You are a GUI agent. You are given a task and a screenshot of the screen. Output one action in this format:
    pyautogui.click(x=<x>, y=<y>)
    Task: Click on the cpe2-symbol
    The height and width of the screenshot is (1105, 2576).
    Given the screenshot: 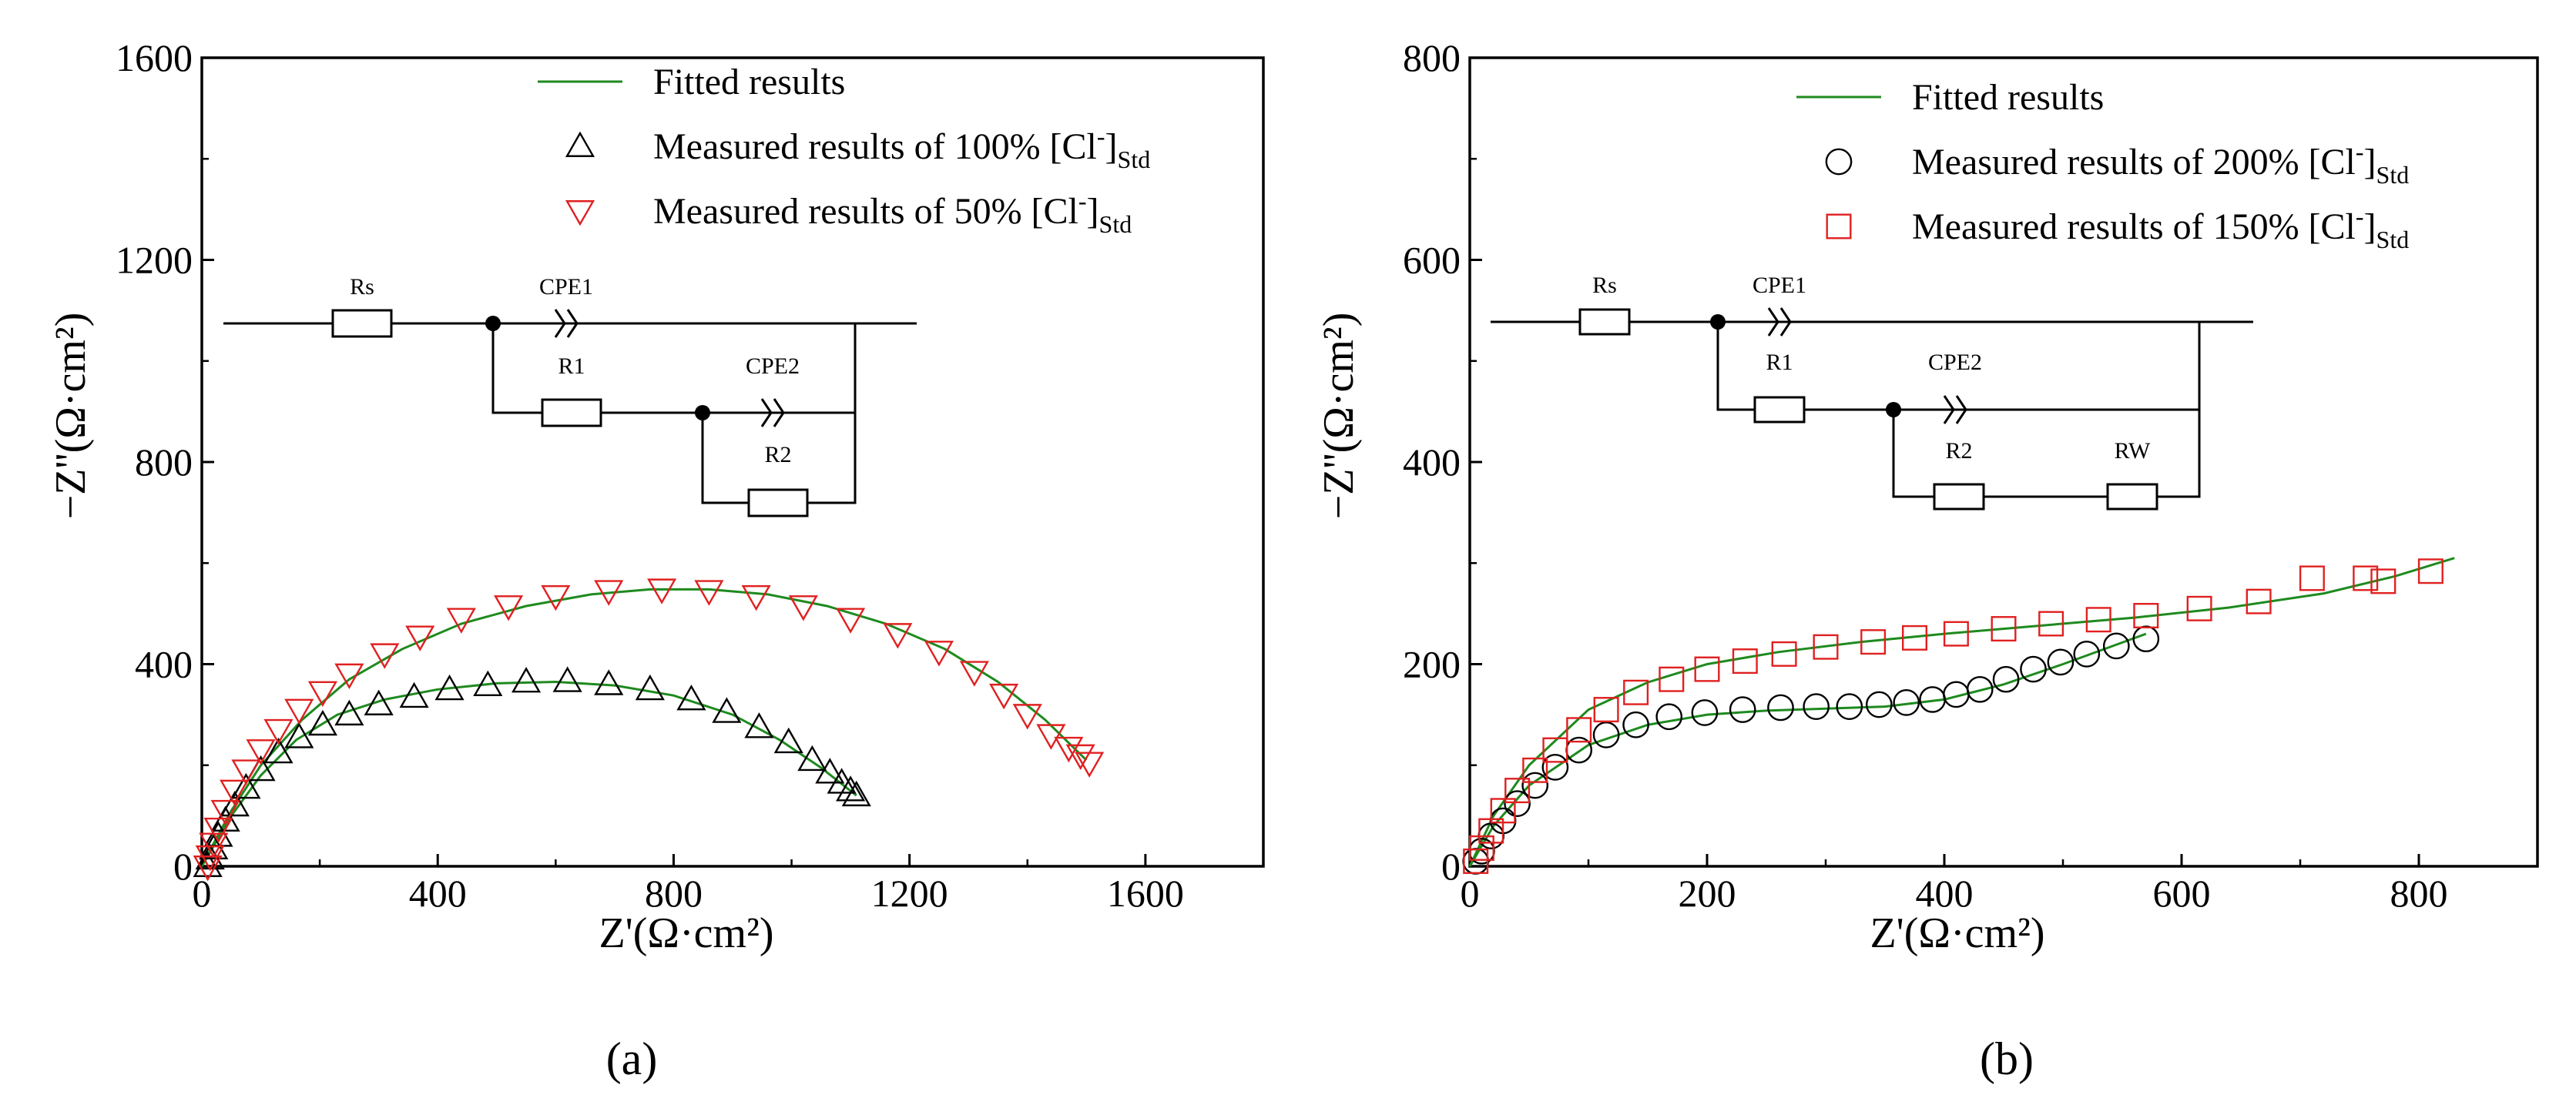 What is the action you would take?
    pyautogui.click(x=1955, y=410)
    